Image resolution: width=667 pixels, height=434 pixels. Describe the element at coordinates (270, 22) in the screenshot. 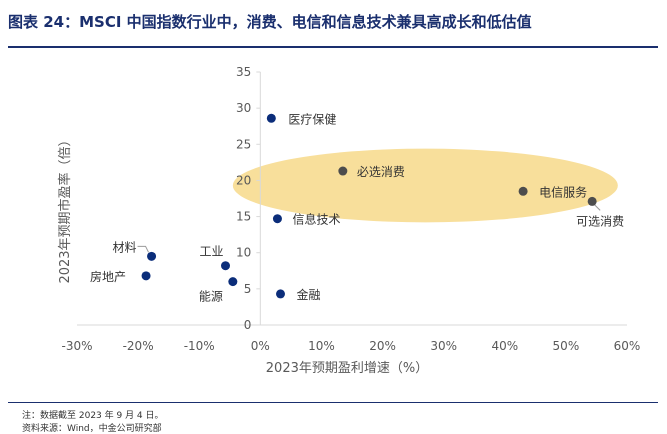

I see `page-title: 图表 24：MSCI 中国指数行业中，消费、电信和信息技术兼具高成长和低估值` at that location.